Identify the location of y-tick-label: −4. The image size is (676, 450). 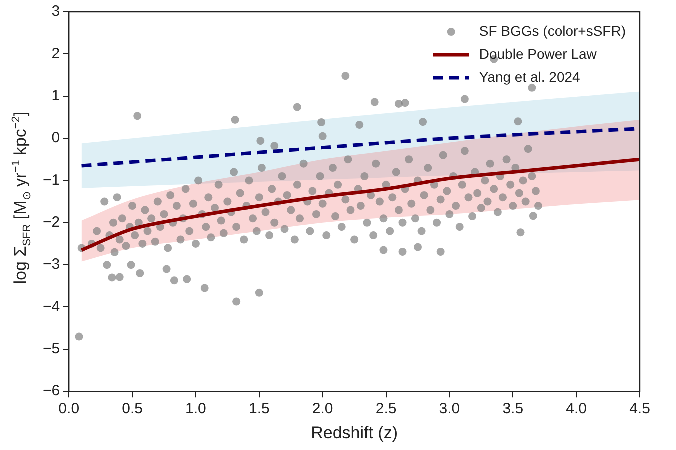
(51, 307).